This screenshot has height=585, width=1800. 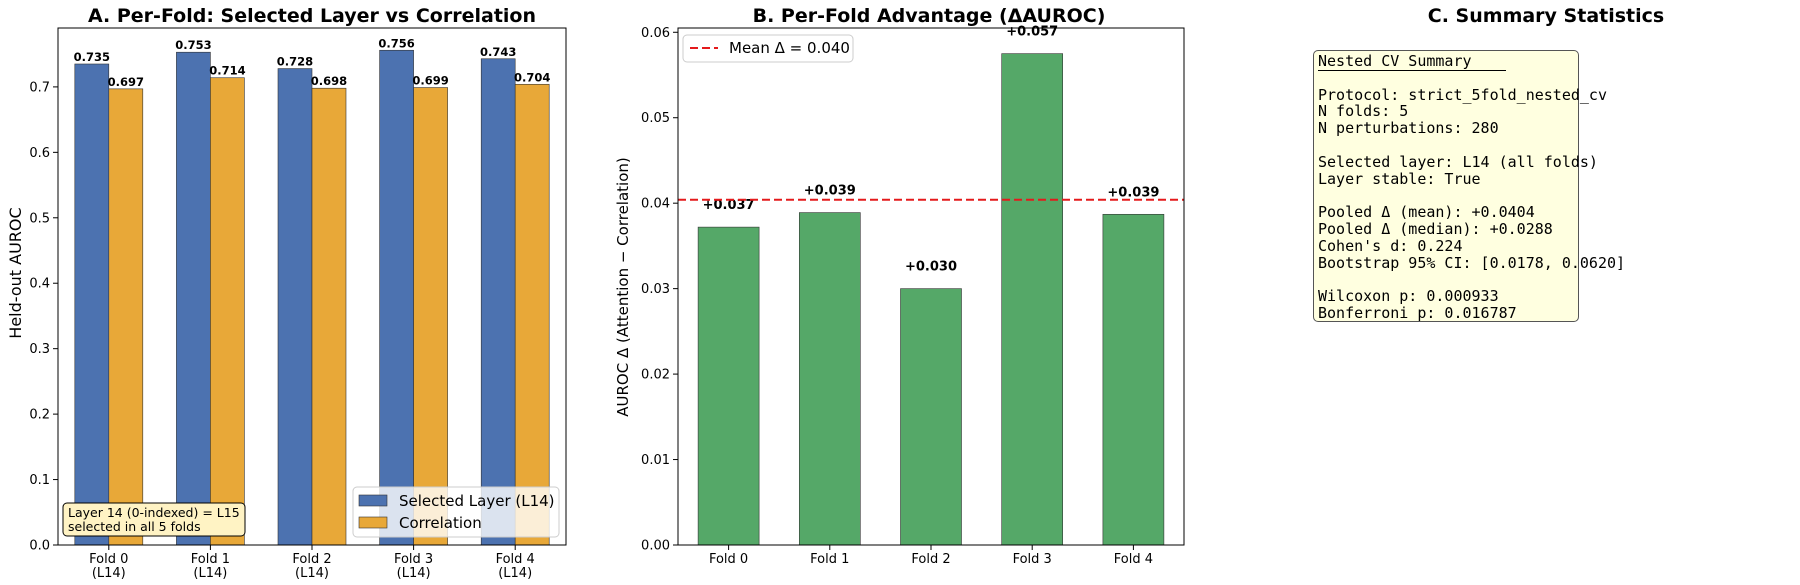 What do you see at coordinates (39, 87) in the screenshot?
I see `y-tick-label: 0.7` at bounding box center [39, 87].